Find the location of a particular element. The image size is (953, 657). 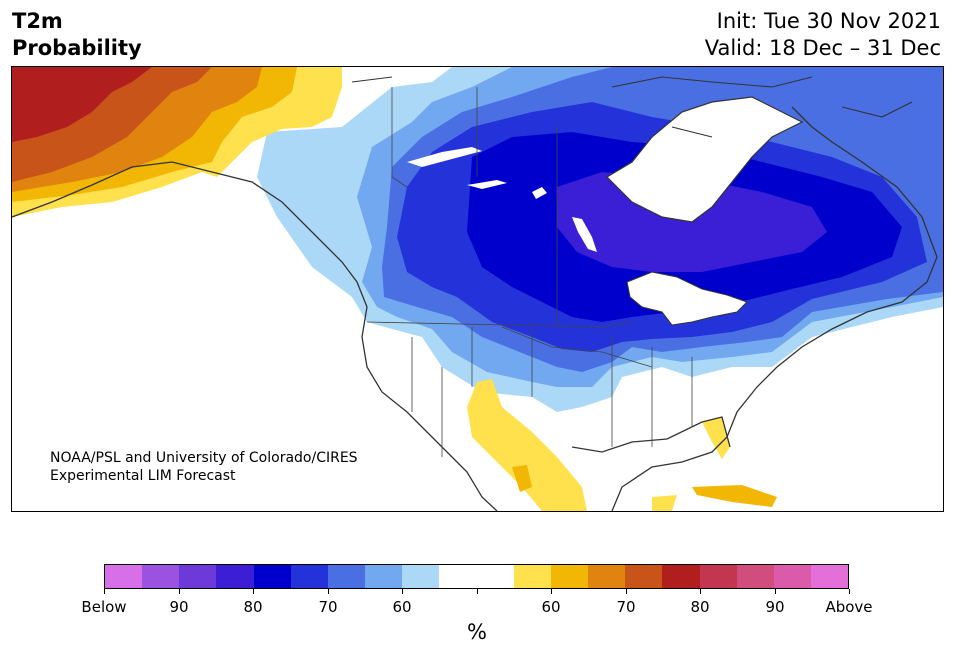

region-above-50-mexico is located at coordinates (527, 445).